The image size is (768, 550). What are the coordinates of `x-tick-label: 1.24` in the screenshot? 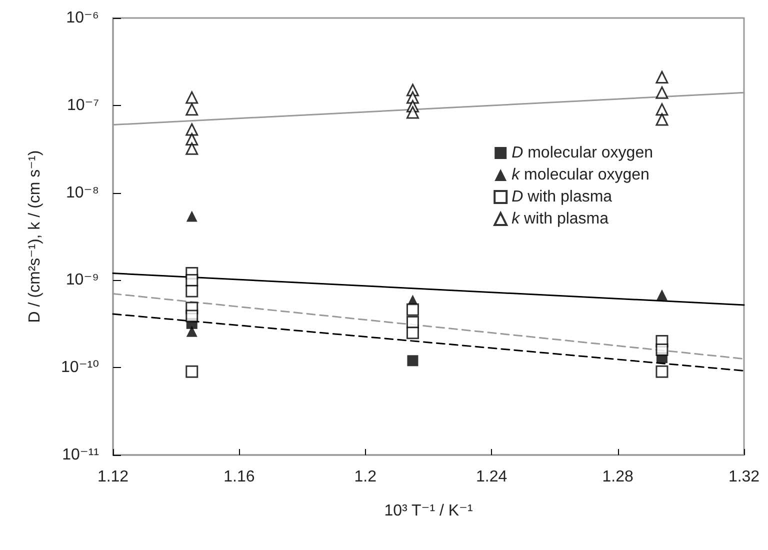 It's located at (492, 477).